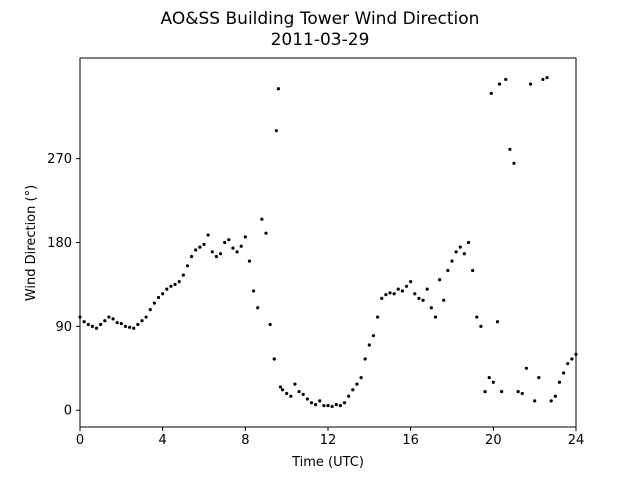 The height and width of the screenshot is (485, 640). I want to click on y-tick-label: 270, so click(59, 159).